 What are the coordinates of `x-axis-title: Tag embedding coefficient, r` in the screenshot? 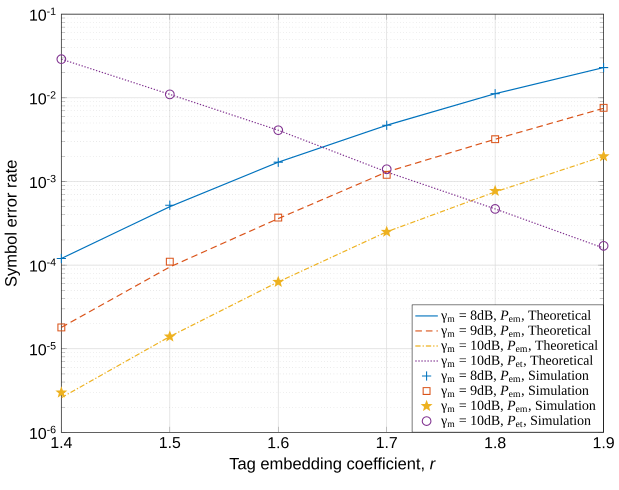 It's located at (333, 465).